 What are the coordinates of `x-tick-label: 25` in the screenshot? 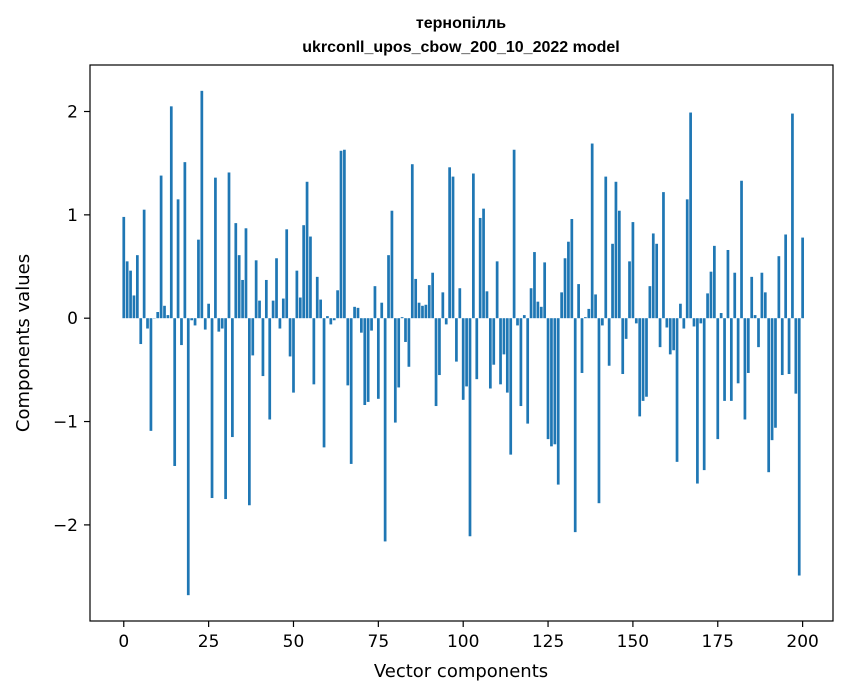 It's located at (209, 642).